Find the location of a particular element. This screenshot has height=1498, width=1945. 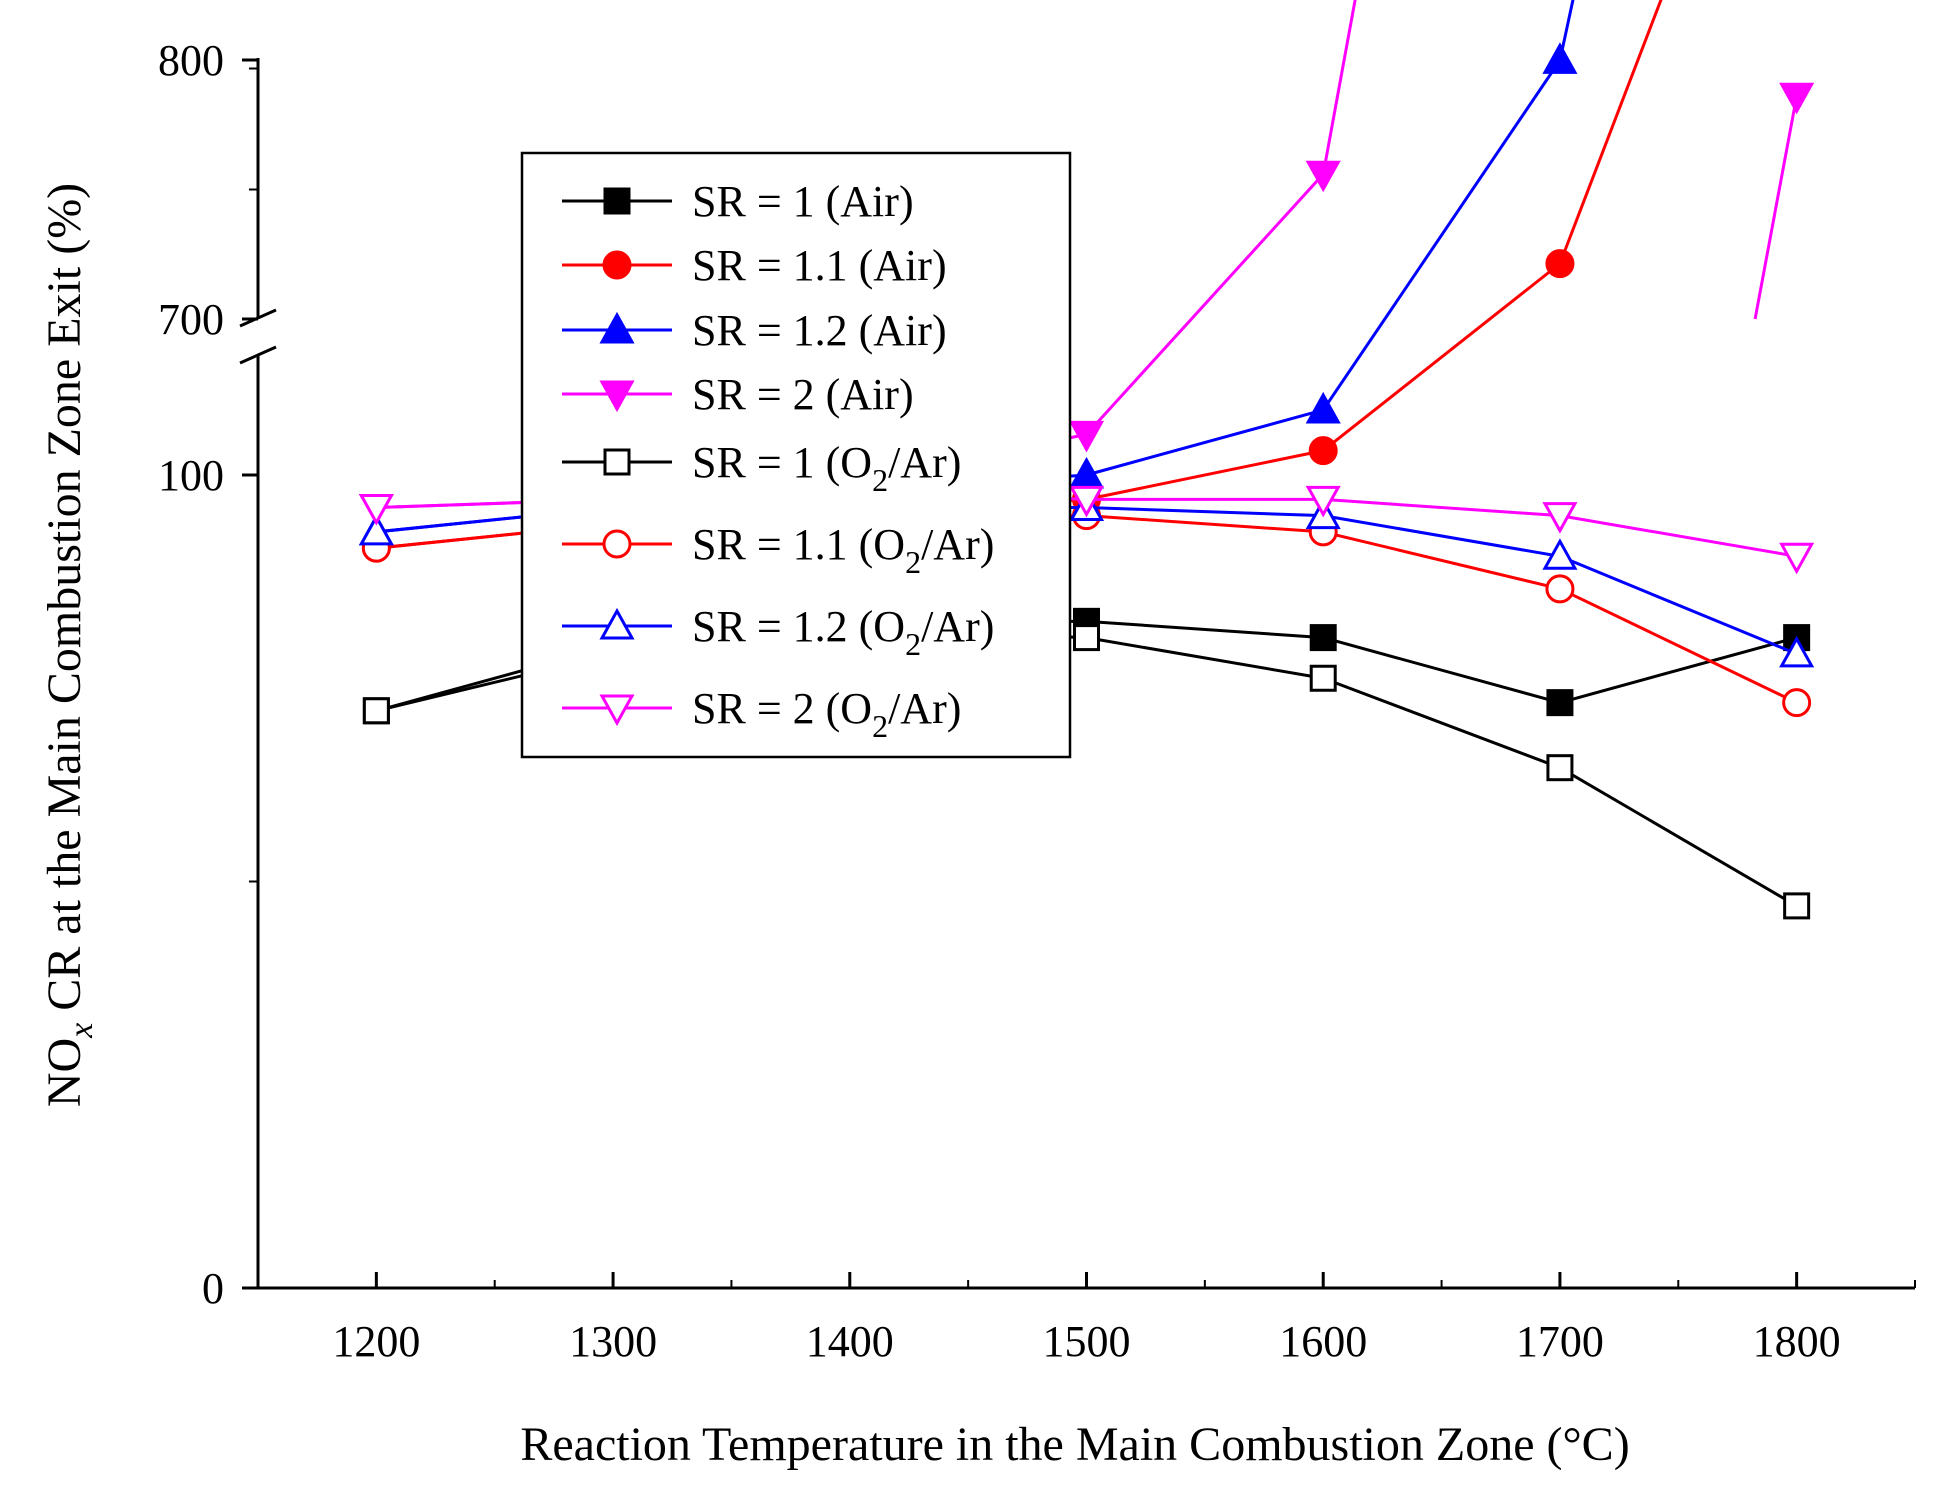

x-tick-label: 1200 is located at coordinates (376, 1341).